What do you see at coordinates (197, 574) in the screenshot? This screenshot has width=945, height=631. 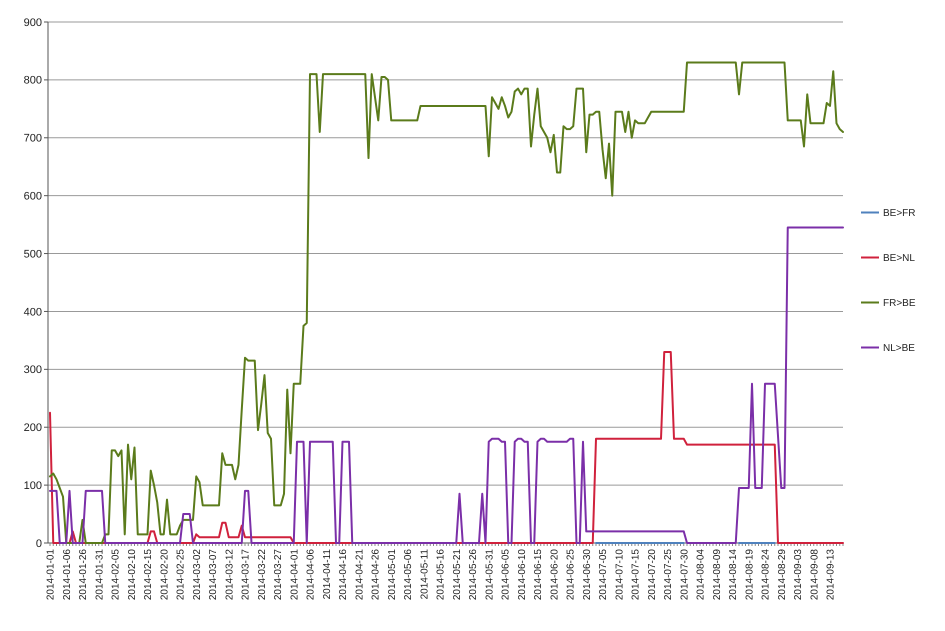 I see `x-tick-label: 2014-03-02` at bounding box center [197, 574].